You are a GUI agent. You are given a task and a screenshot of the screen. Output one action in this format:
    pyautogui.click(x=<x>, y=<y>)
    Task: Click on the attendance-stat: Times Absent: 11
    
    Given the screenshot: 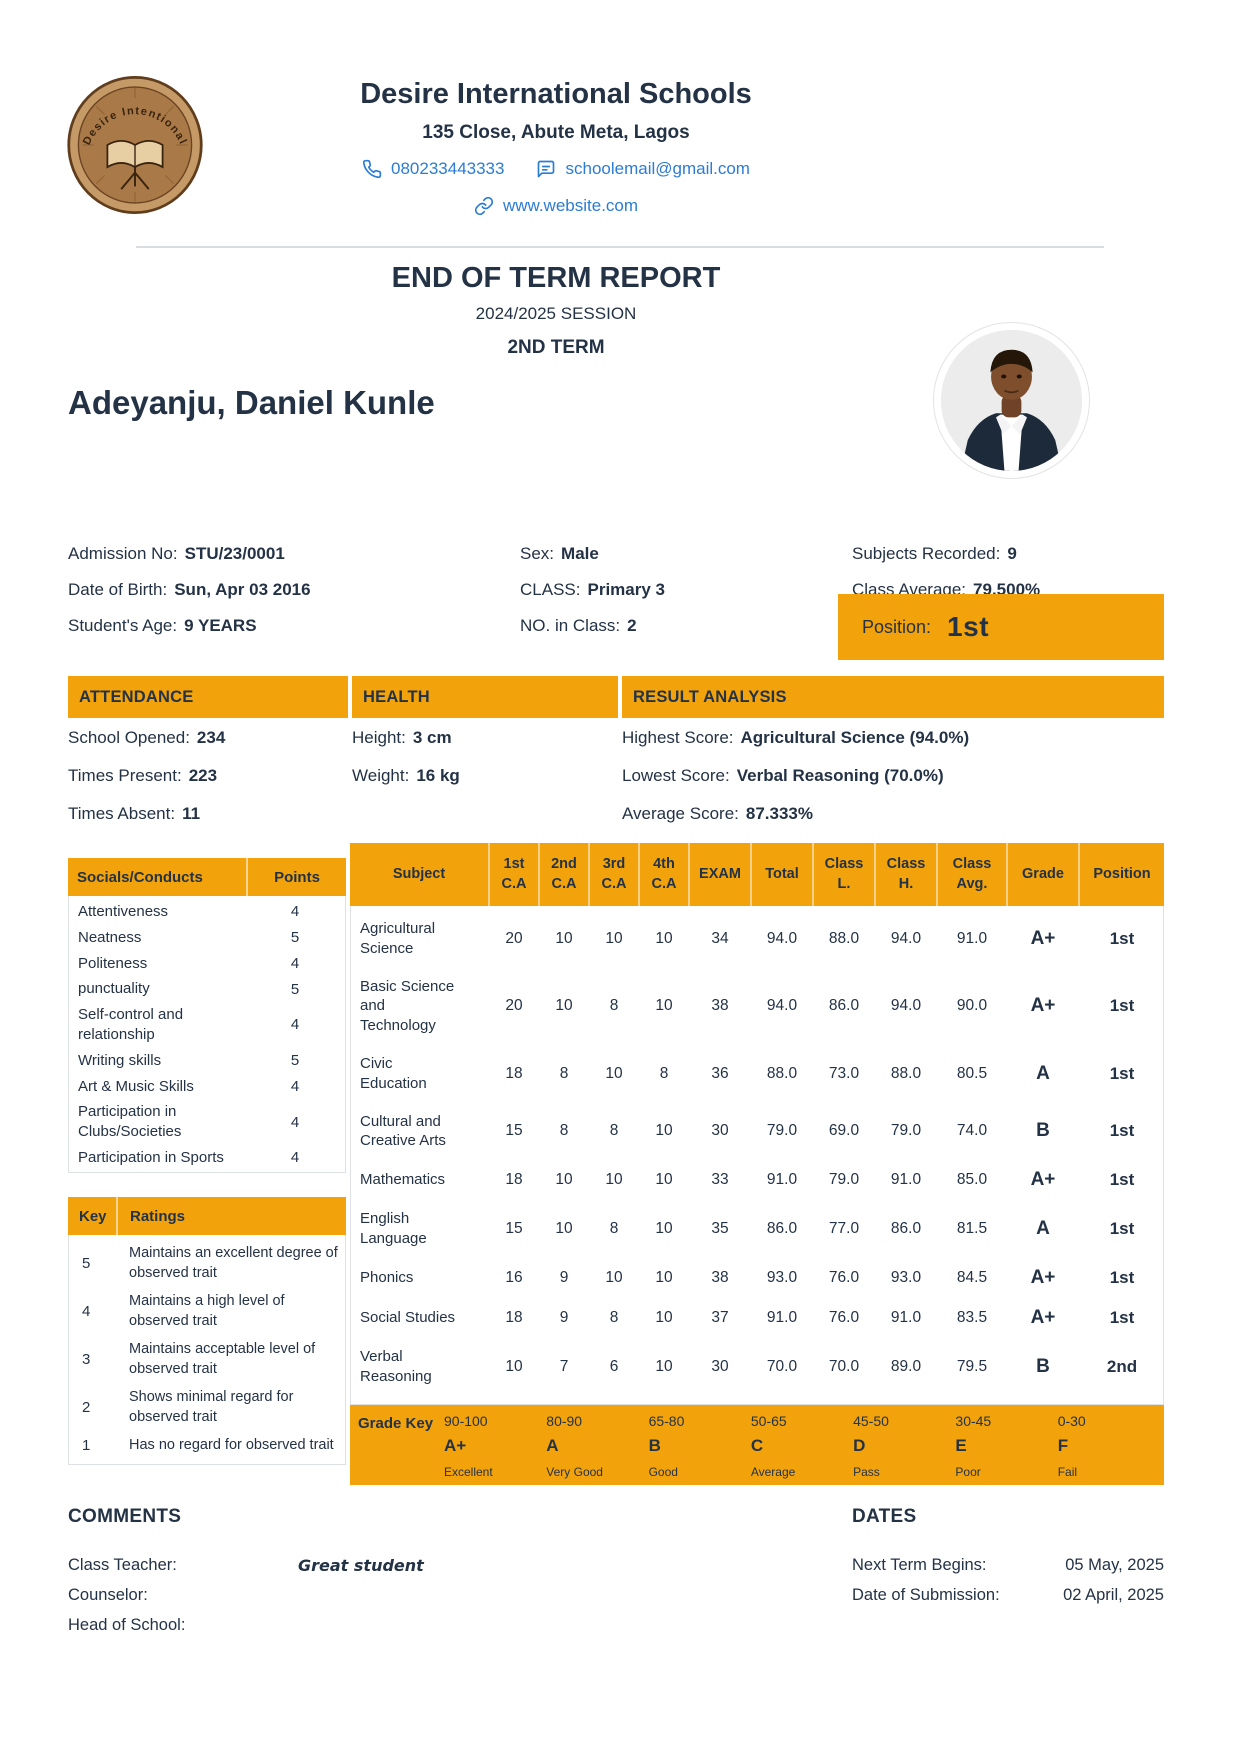 What is the action you would take?
    pyautogui.click(x=210, y=814)
    